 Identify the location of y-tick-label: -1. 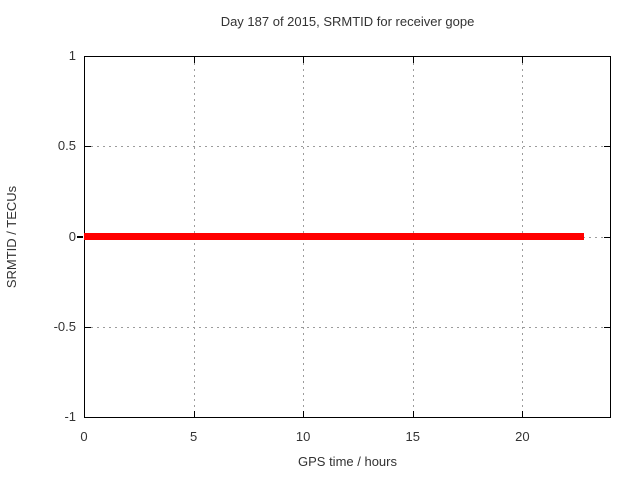
(70, 416).